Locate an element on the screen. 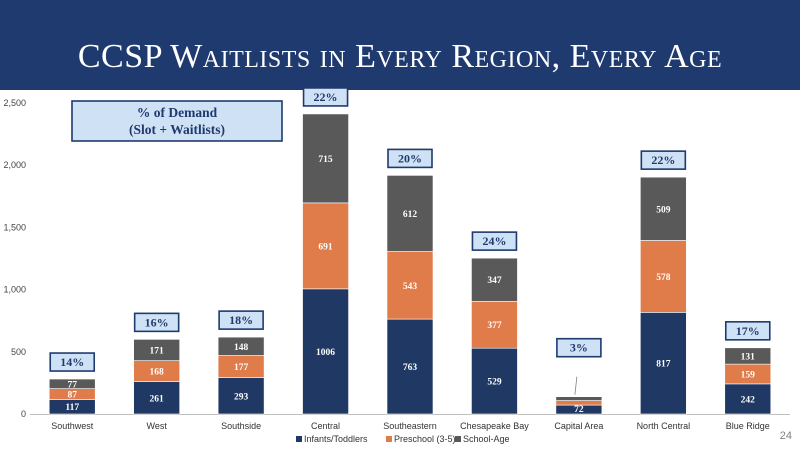  percent-demand-label: 17% is located at coordinates (748, 331).